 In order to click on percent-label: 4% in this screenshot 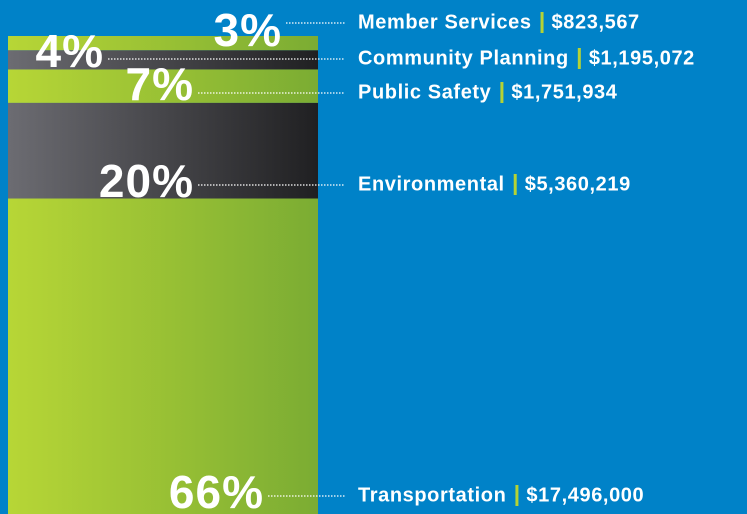, I will do `click(70, 51)`.